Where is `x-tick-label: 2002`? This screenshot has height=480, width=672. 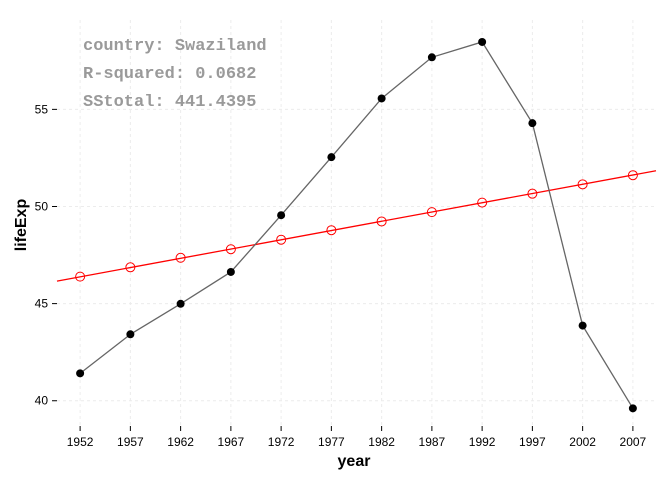
x-tick-label: 2002 is located at coordinates (582, 442).